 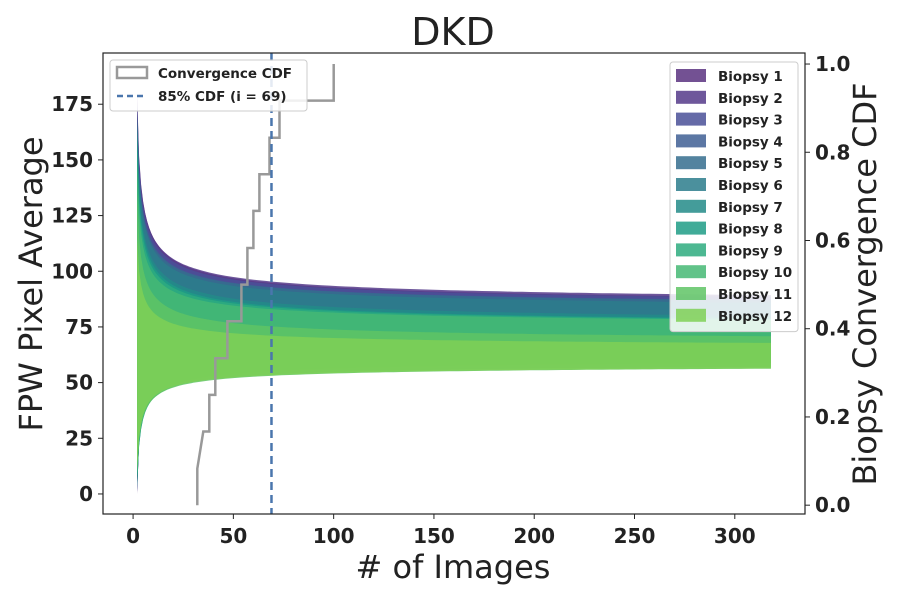 What do you see at coordinates (79, 438) in the screenshot?
I see `y-tick-label: 25` at bounding box center [79, 438].